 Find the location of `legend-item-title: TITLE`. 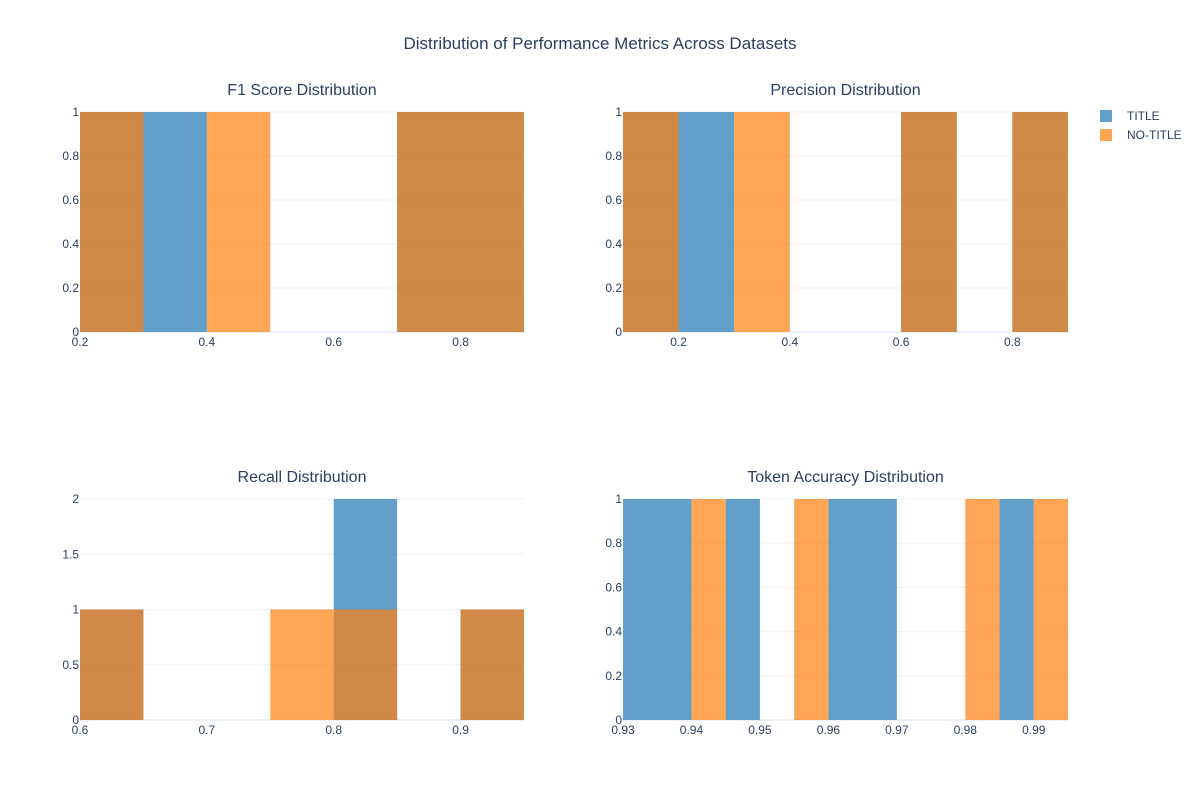

legend-item-title: TITLE is located at coordinates (1141, 115).